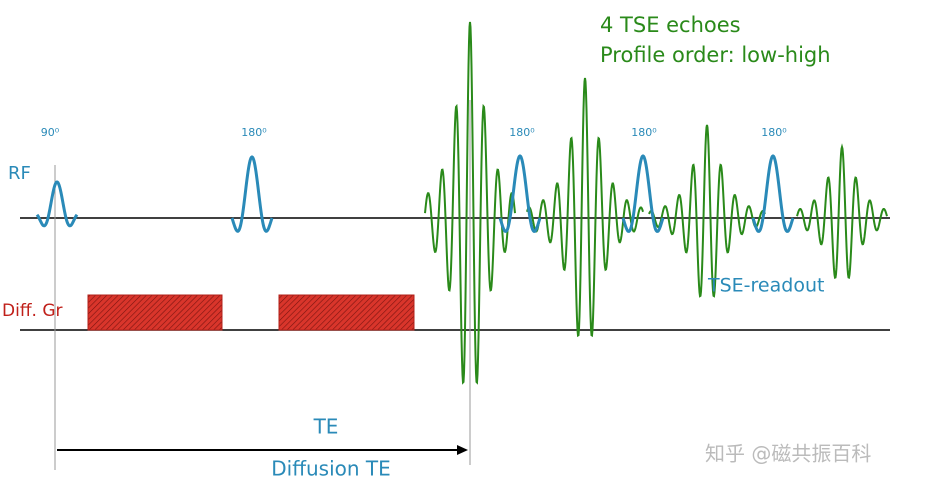 The height and width of the screenshot is (493, 927). Describe the element at coordinates (326, 427) in the screenshot. I see `te-label: TE` at that location.